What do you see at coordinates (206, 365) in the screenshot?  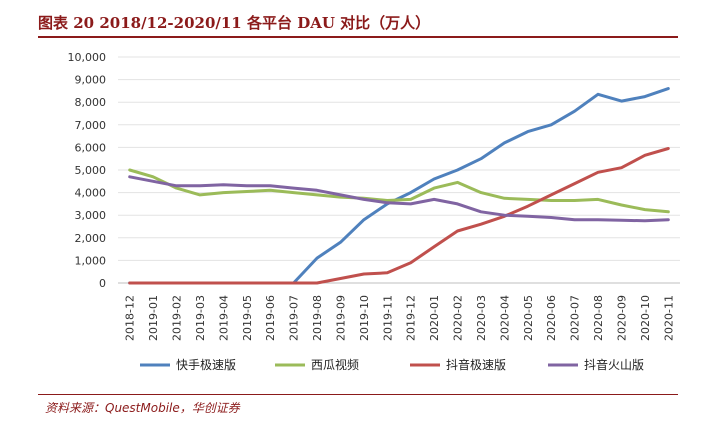 I see `legend-label: 快手极速版` at bounding box center [206, 365].